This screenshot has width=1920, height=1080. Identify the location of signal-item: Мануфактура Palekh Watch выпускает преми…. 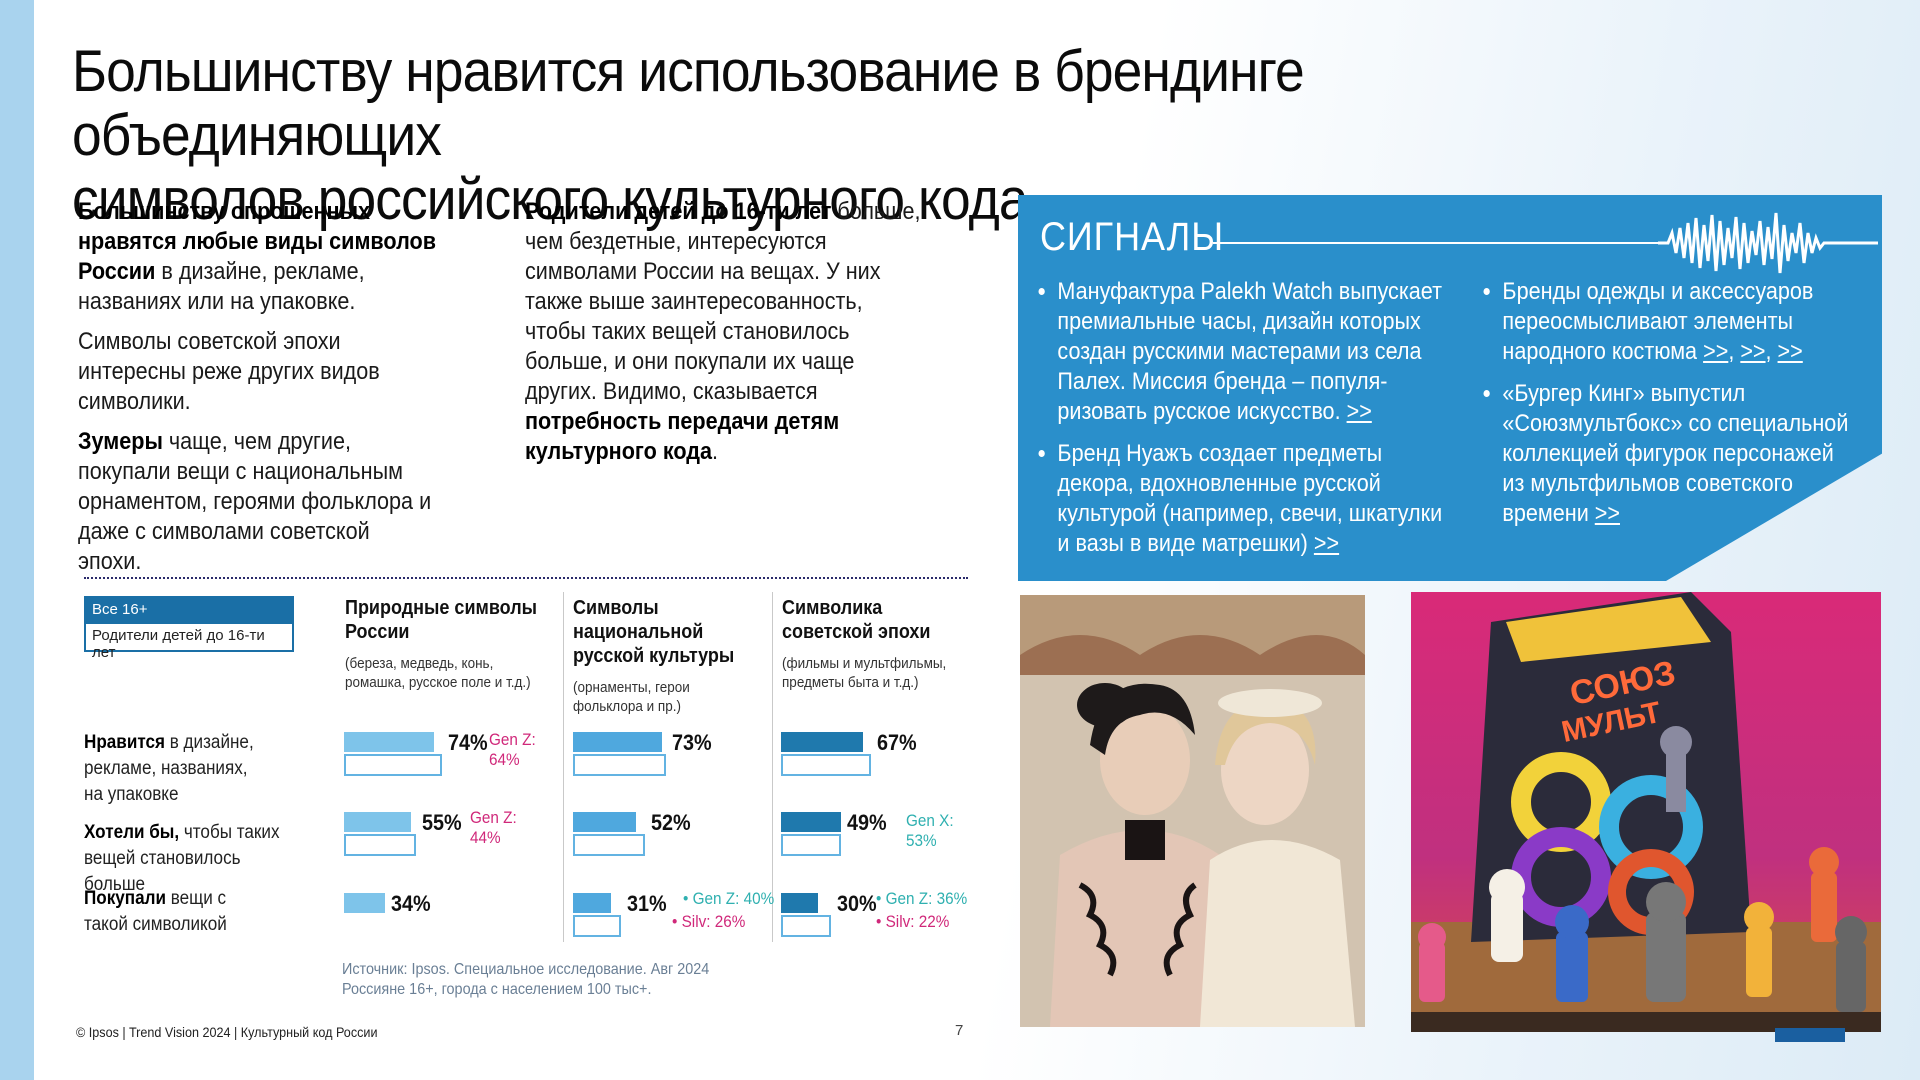
(1250, 352).